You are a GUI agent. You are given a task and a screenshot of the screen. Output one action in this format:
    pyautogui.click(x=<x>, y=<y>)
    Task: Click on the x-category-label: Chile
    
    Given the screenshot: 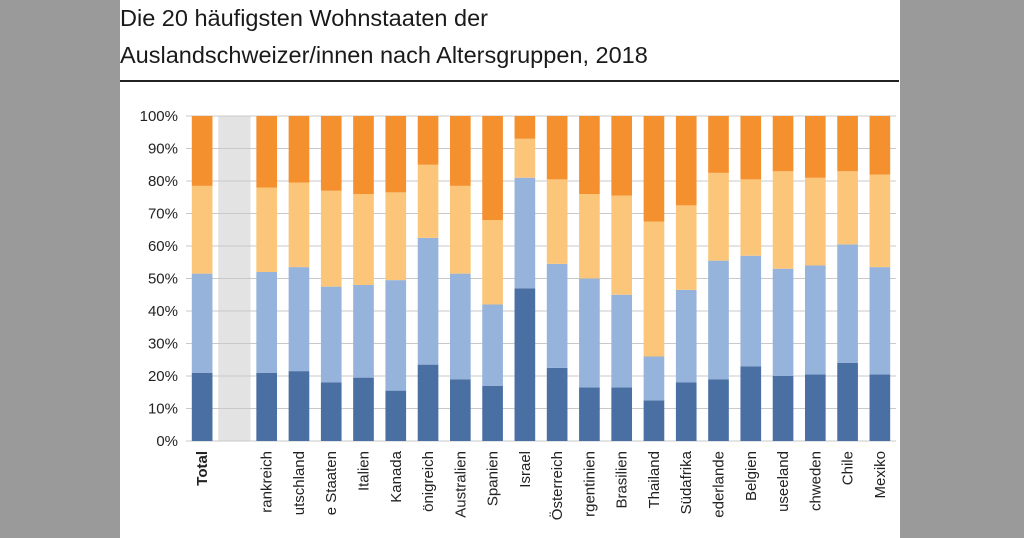 What is the action you would take?
    pyautogui.click(x=848, y=468)
    